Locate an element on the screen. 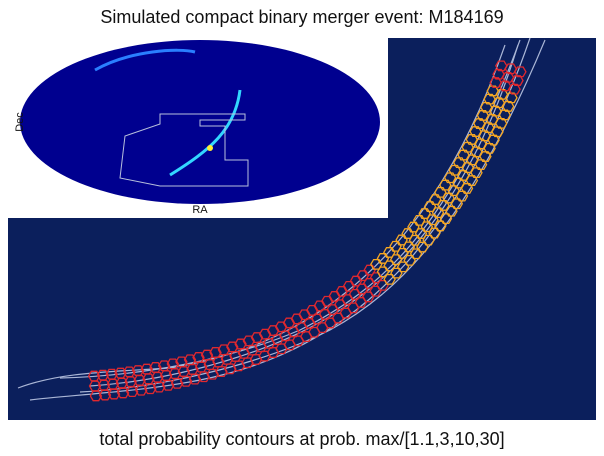 The image size is (604, 456). inset-x-label: RA is located at coordinates (200, 210).